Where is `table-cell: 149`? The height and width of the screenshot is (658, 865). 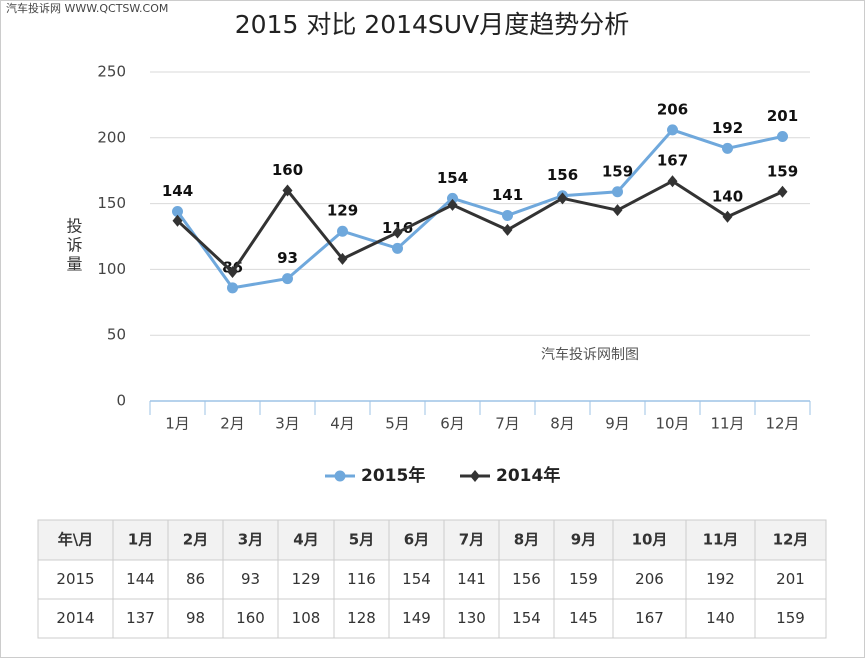 table-cell: 149 is located at coordinates (416, 618).